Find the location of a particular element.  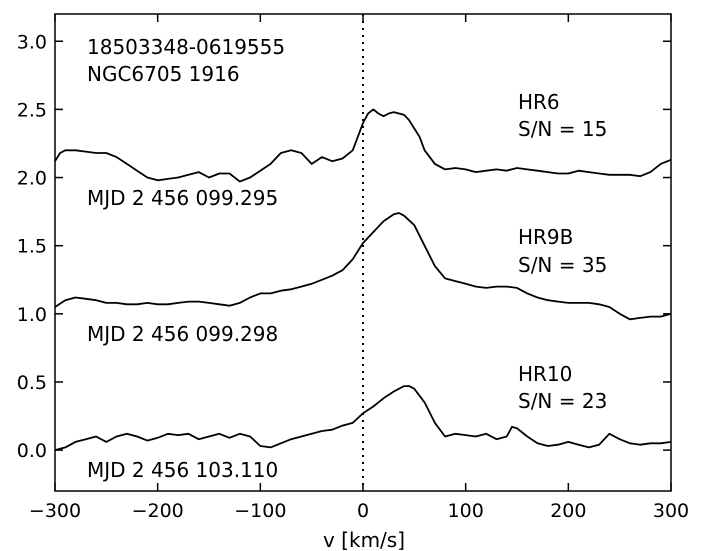

x-tick-label: 300 is located at coordinates (671, 511).